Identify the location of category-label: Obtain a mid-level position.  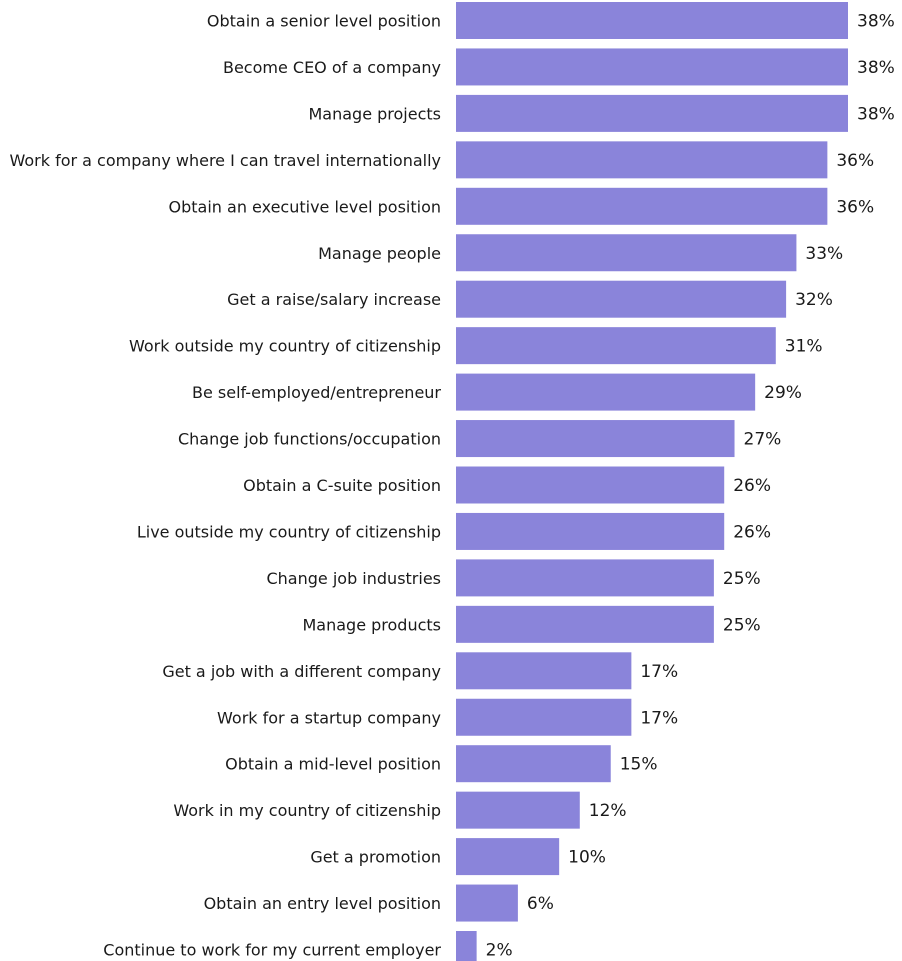
(333, 764).